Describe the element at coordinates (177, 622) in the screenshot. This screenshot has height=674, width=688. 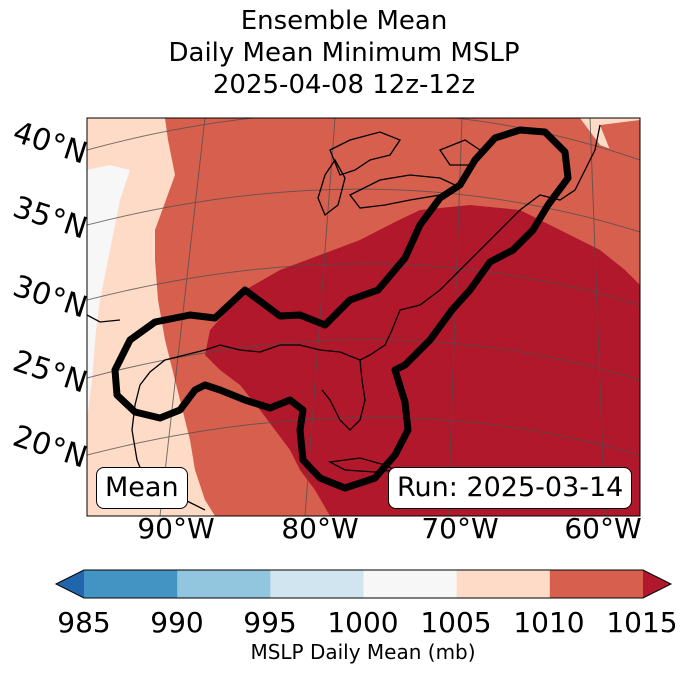
I see `colorbar-tick-990: 990` at that location.